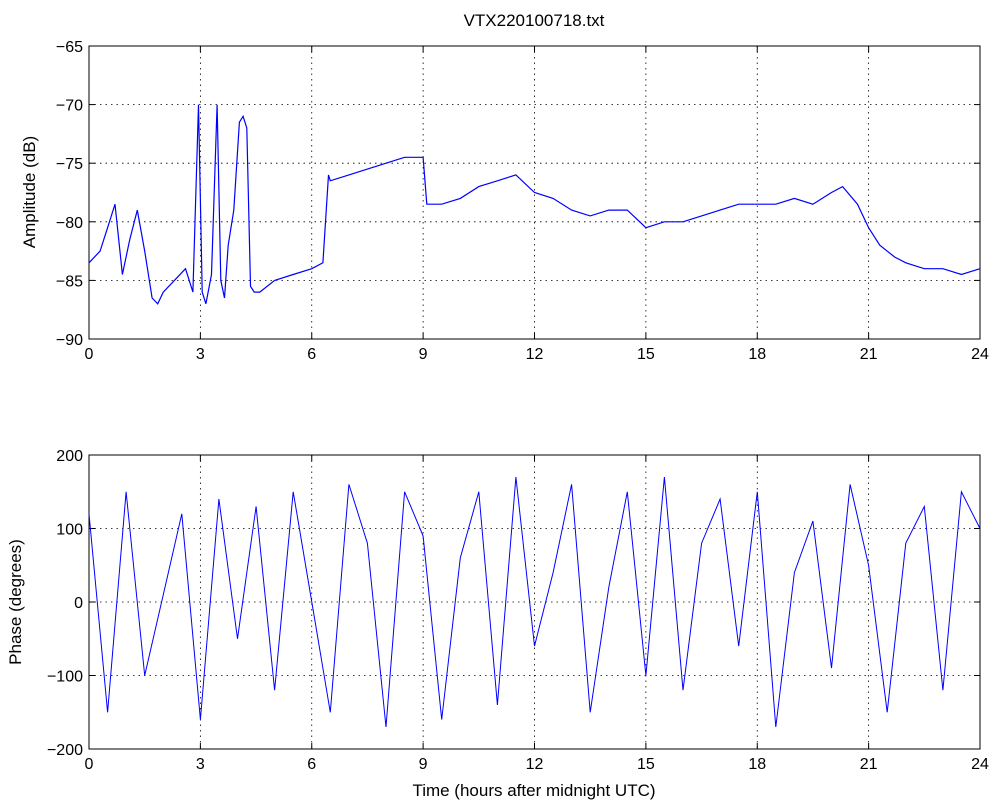  What do you see at coordinates (423, 764) in the screenshot?
I see `phase-x-tick-label: 9` at bounding box center [423, 764].